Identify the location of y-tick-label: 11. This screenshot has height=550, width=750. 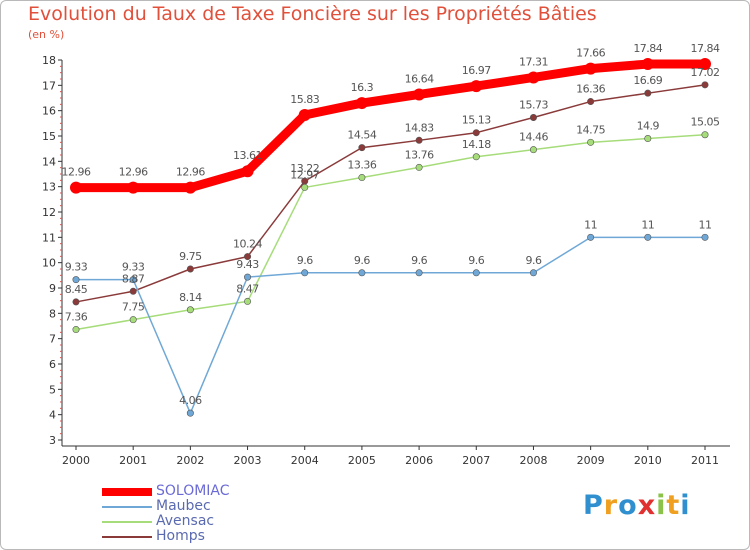
(49, 237).